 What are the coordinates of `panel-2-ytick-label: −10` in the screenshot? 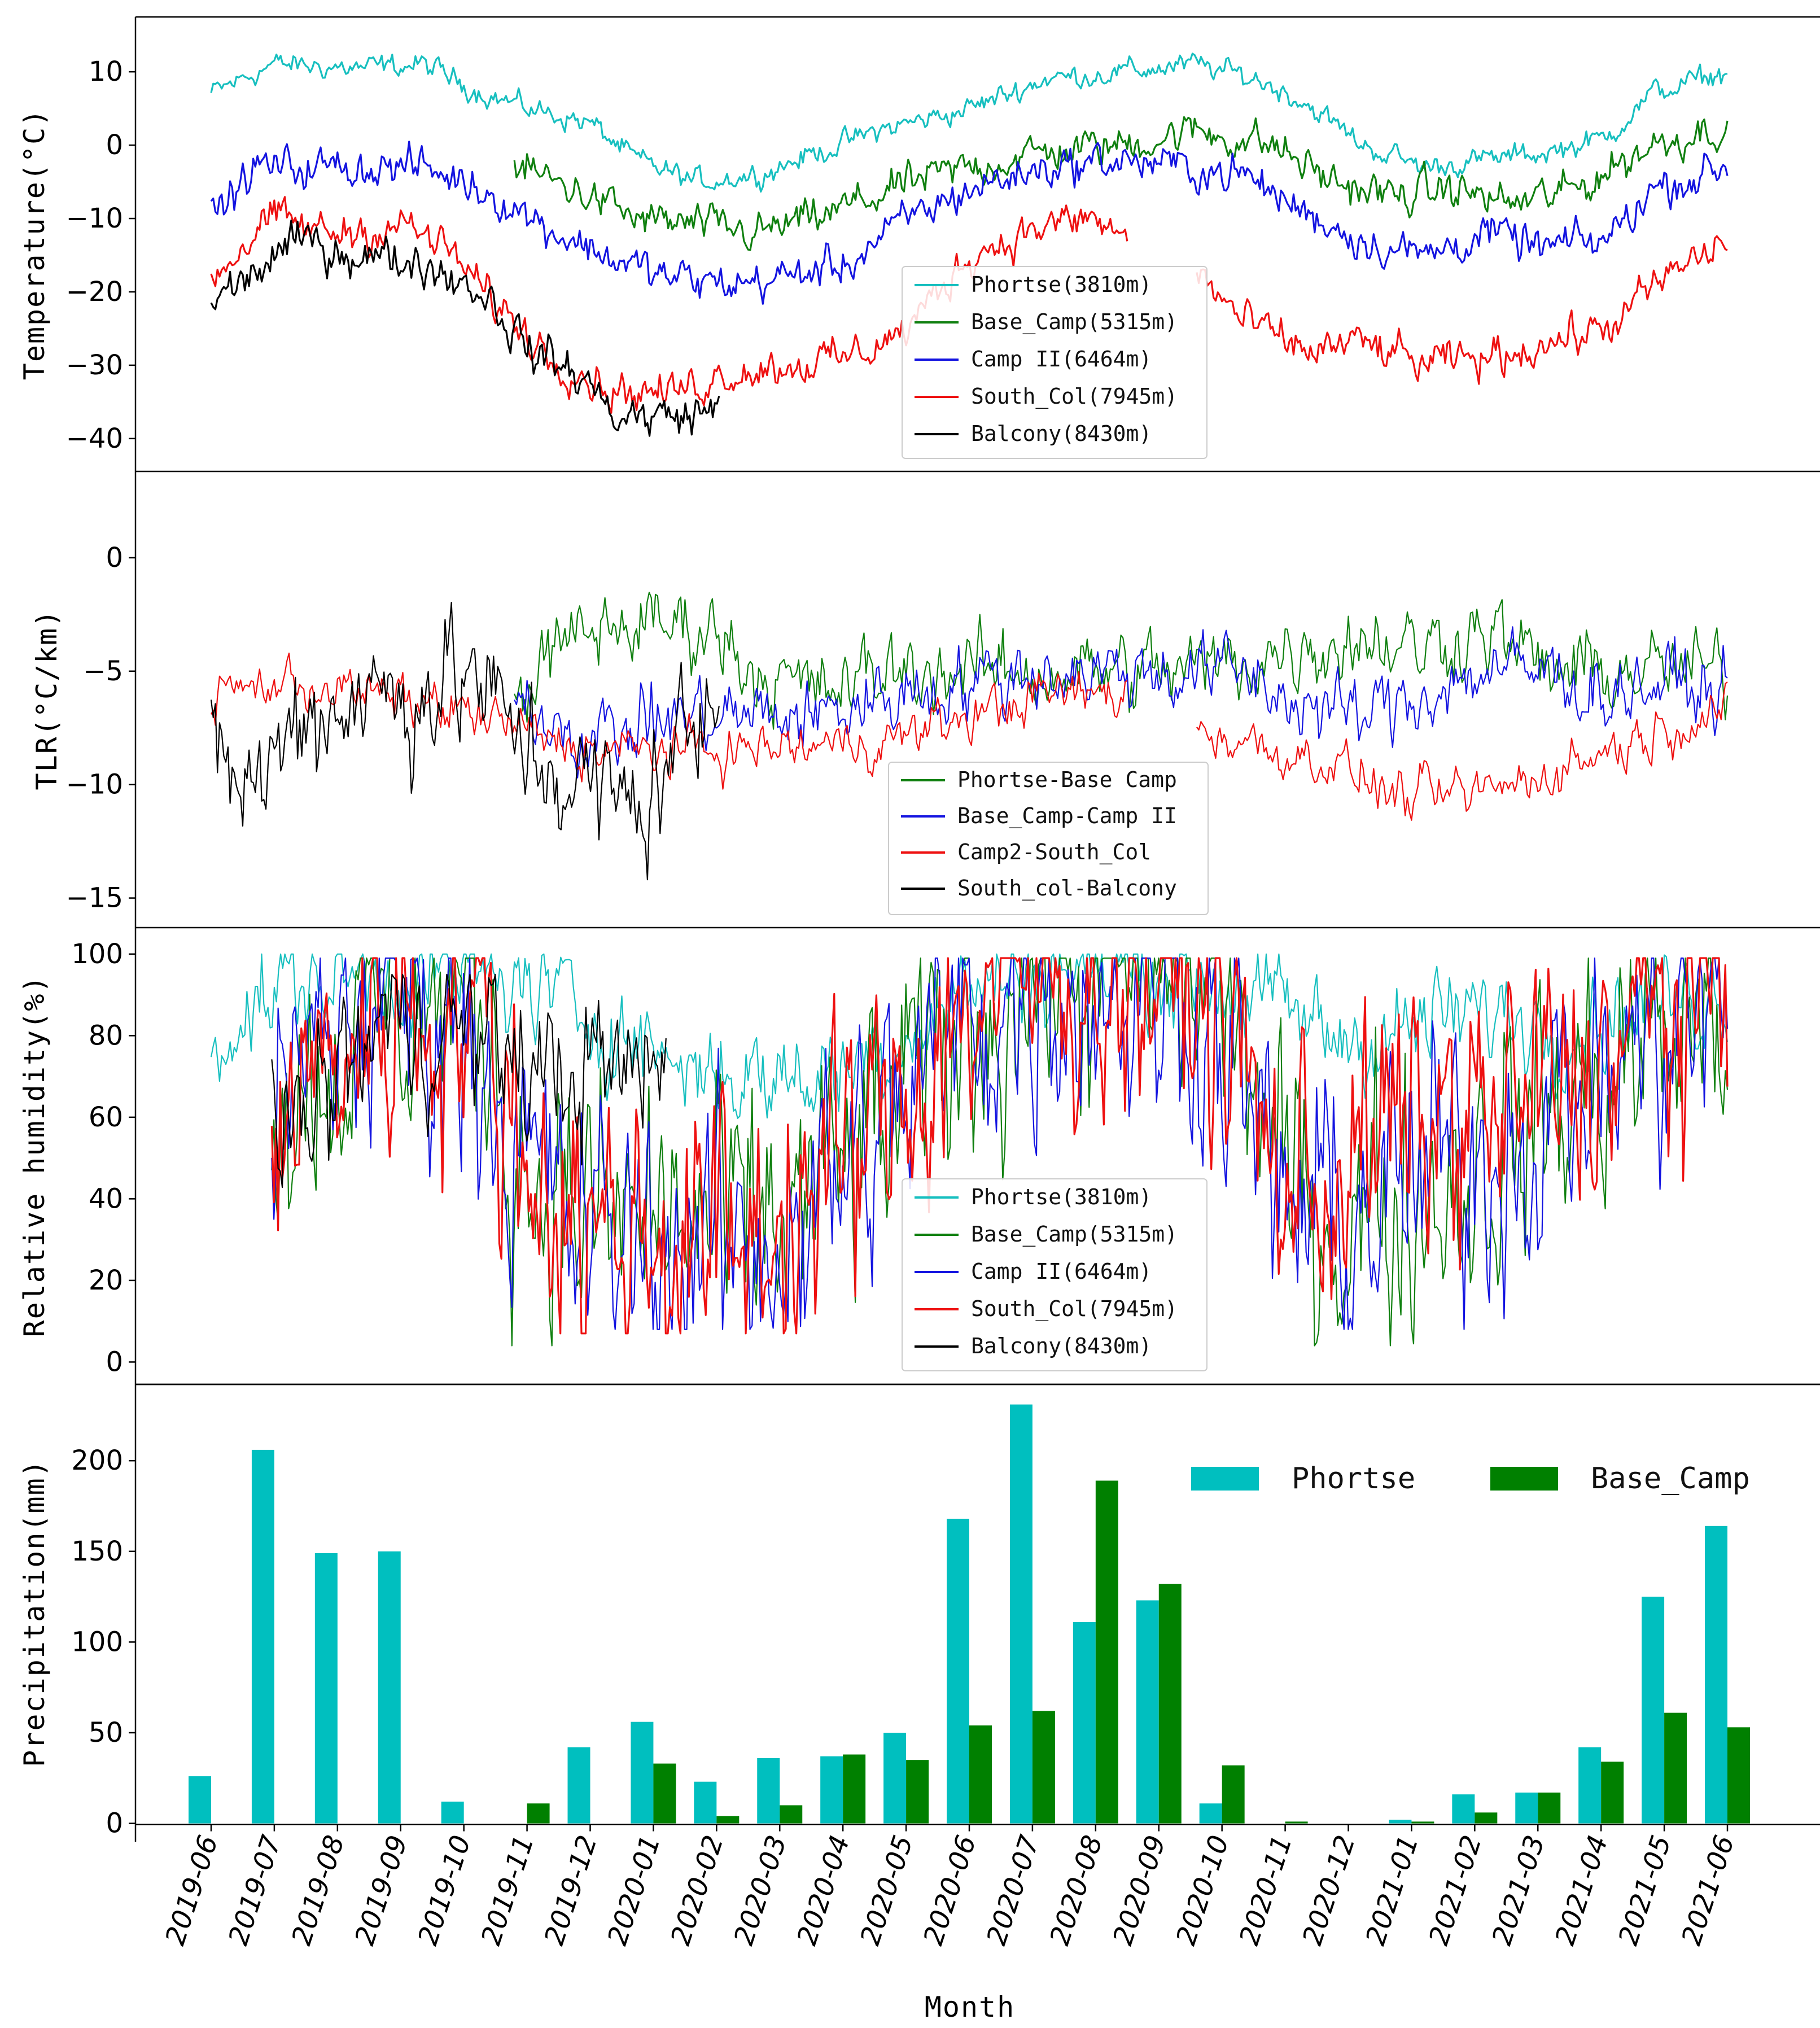 It's located at (95, 785).